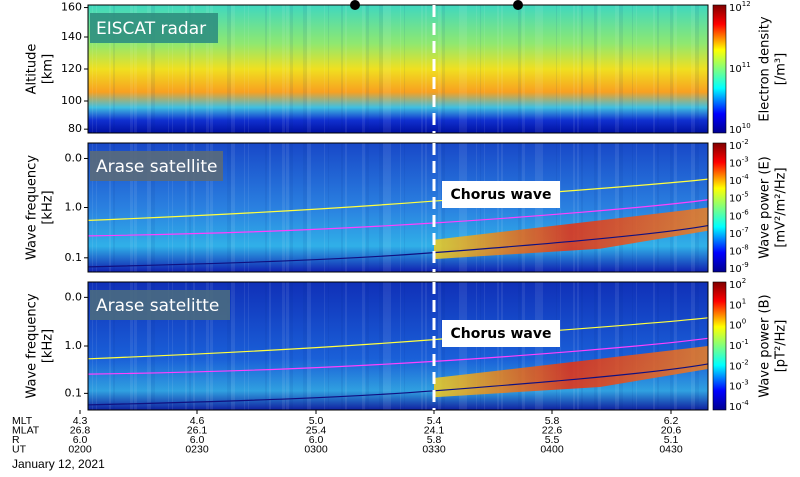 The height and width of the screenshot is (477, 800). I want to click on y-tick-label: 0.1, so click(74, 257).